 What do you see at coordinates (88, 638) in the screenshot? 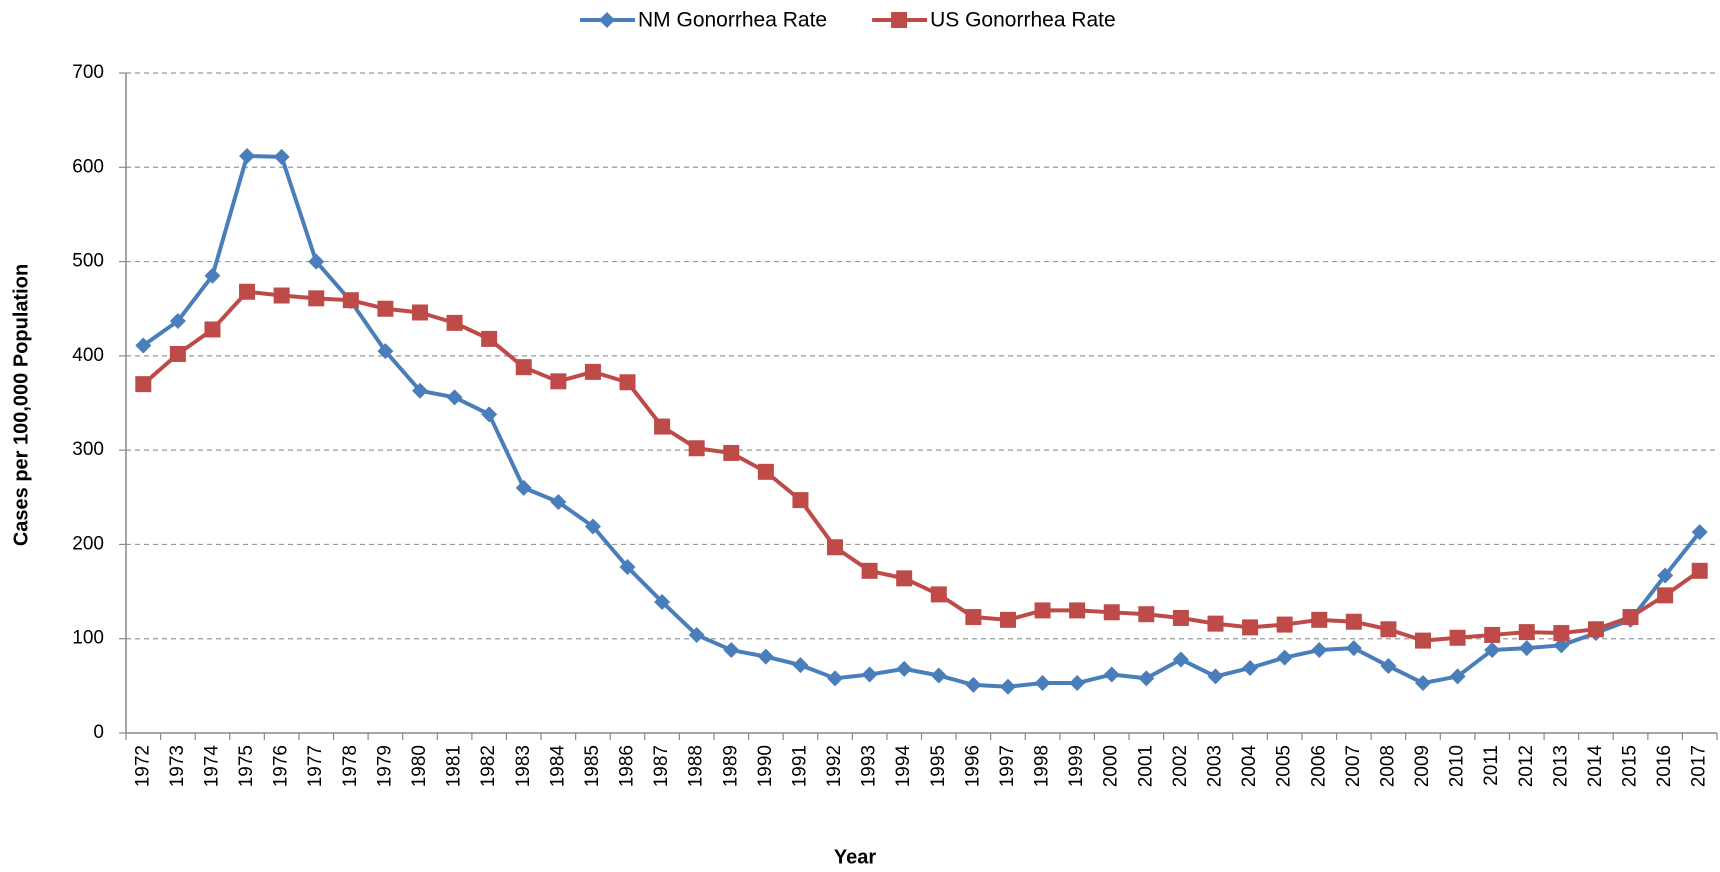
I see `y-tick-label: 100` at bounding box center [88, 638].